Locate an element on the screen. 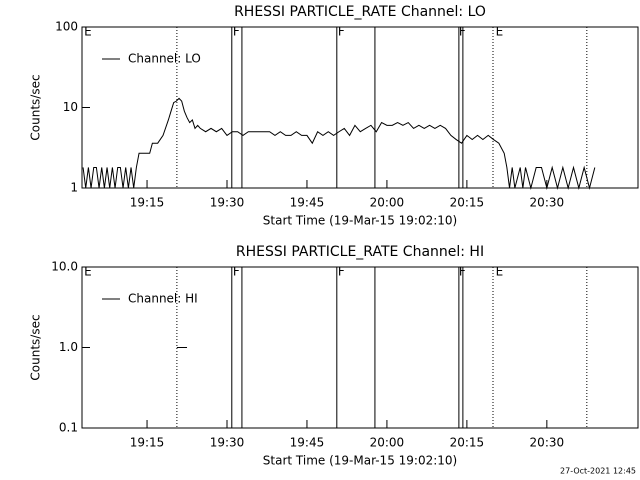  y-tick-label: 10 is located at coordinates (70, 107).